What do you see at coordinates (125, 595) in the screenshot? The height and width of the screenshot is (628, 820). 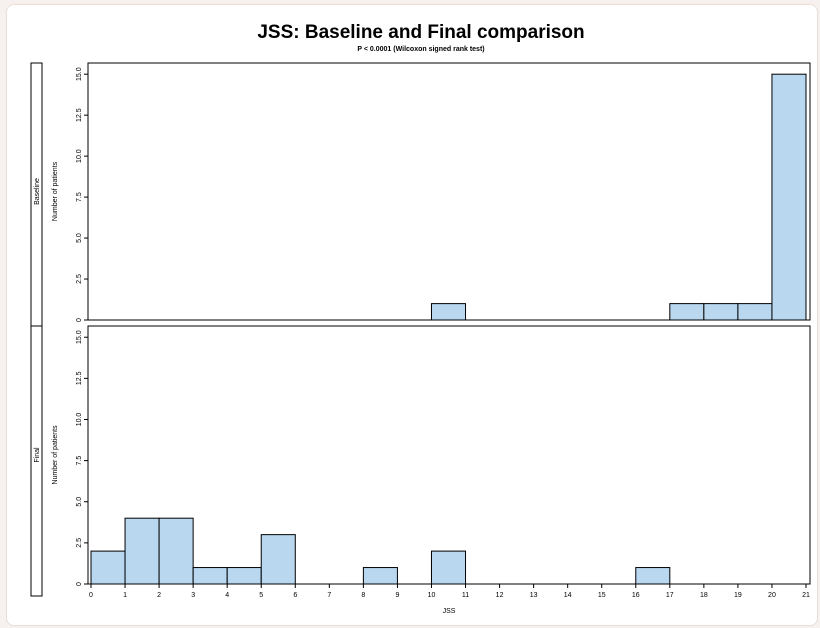 I see `x-tick-label: 1` at bounding box center [125, 595].